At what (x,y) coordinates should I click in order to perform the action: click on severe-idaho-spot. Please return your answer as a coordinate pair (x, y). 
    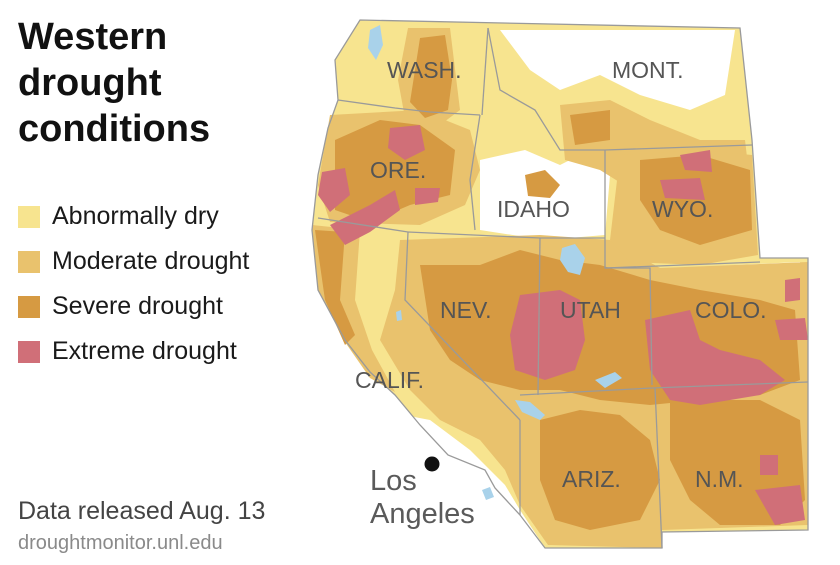
    Looking at the image, I should click on (542, 184).